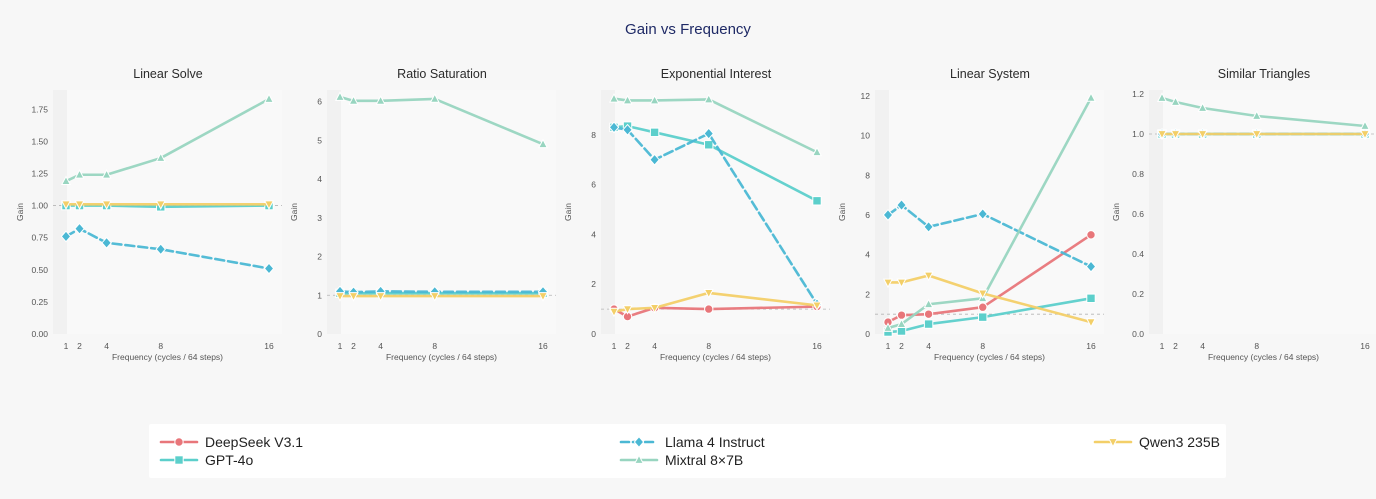  Describe the element at coordinates (989, 315) in the screenshot. I see `series-gpt-4o` at that location.